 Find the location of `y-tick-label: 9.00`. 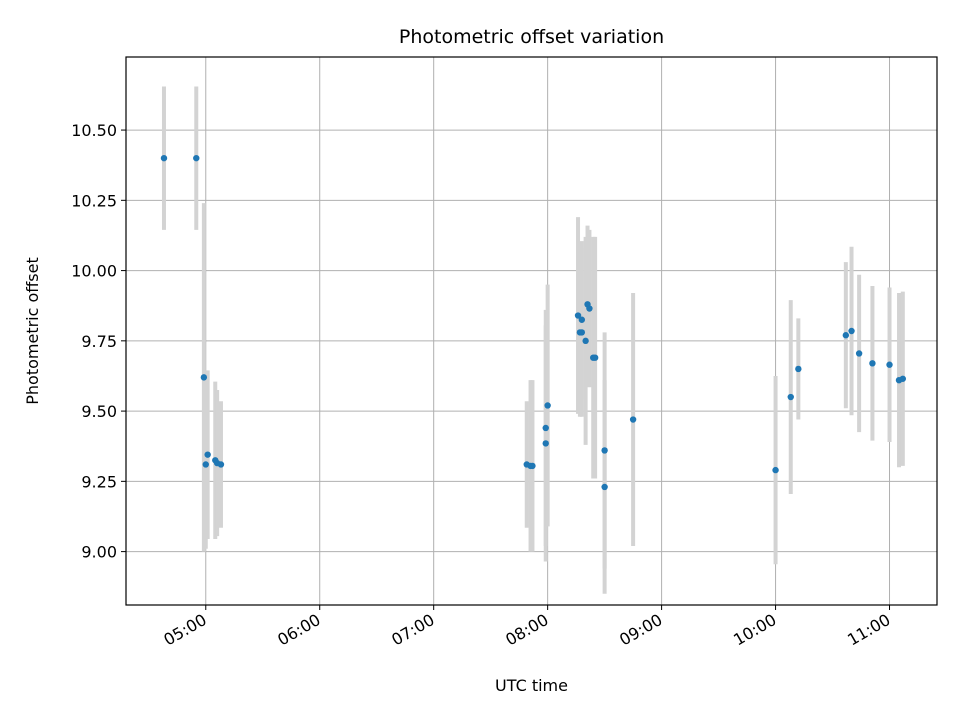

y-tick-label: 9.00 is located at coordinates (99, 552).